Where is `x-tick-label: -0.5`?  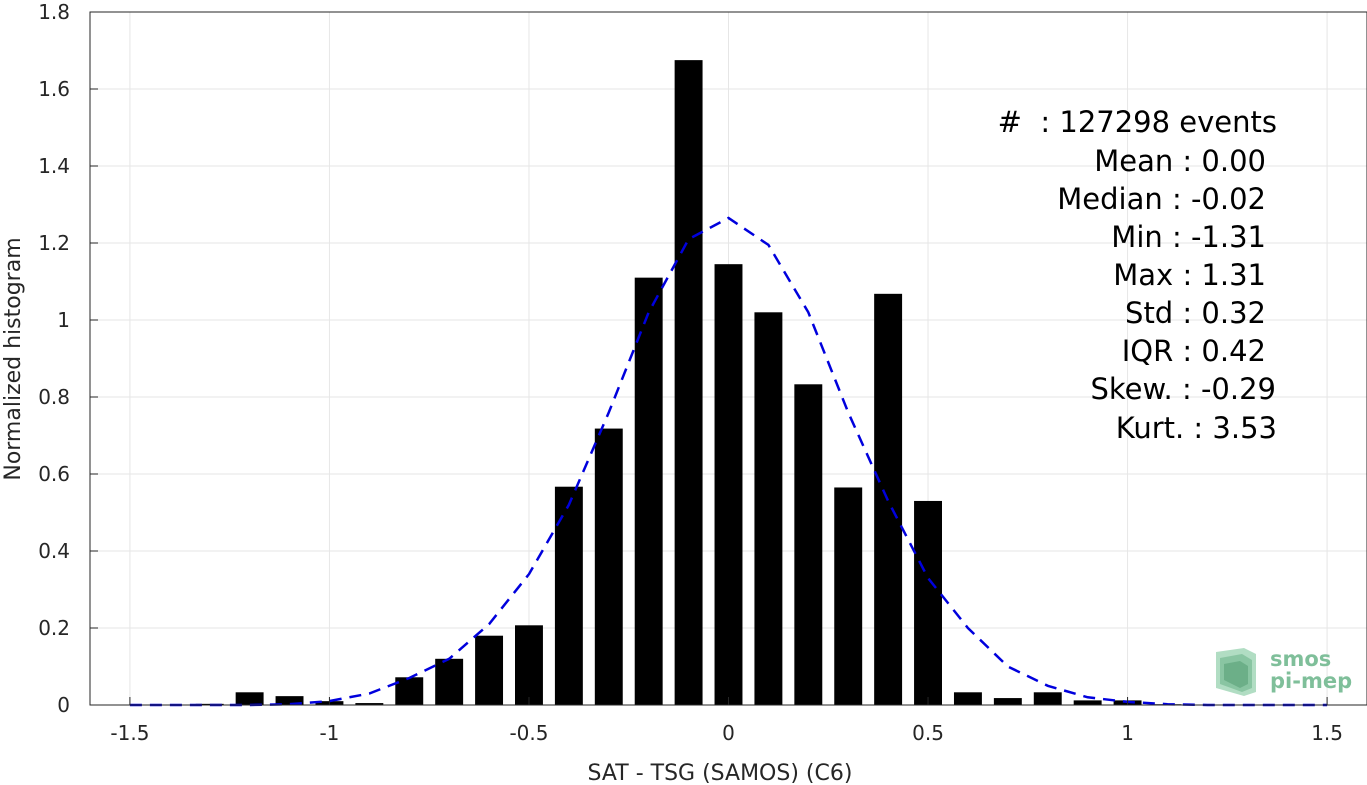 x-tick-label: -0.5 is located at coordinates (528, 733).